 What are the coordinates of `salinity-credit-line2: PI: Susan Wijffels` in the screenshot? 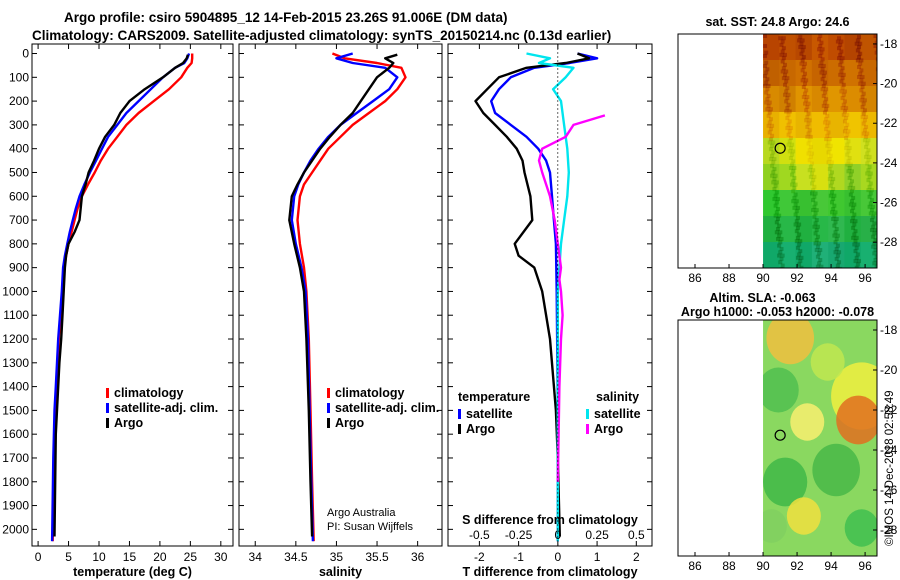 It's located at (370, 527).